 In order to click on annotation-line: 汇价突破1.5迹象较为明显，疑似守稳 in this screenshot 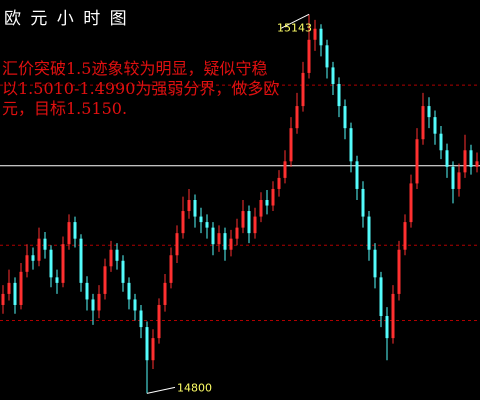, I will do `click(134, 68)`.